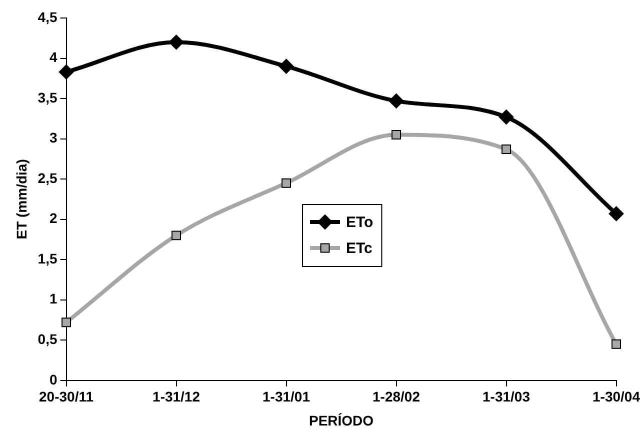 The height and width of the screenshot is (439, 643). Describe the element at coordinates (53, 57) in the screenshot. I see `y-tick-label: 4` at that location.